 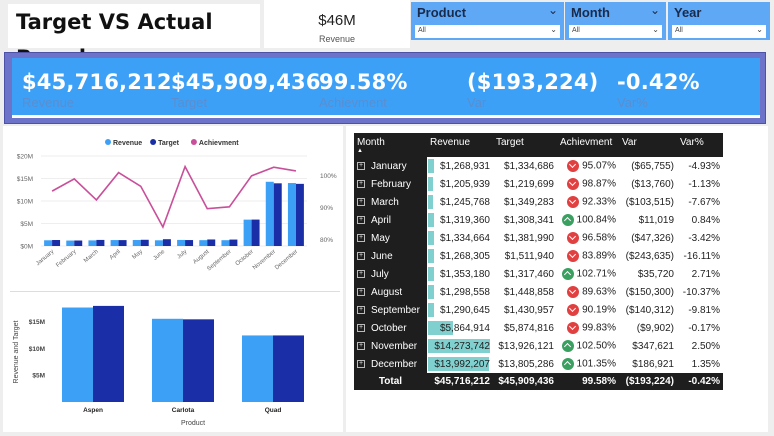 I want to click on revenue-data-bar, so click(x=431, y=292).